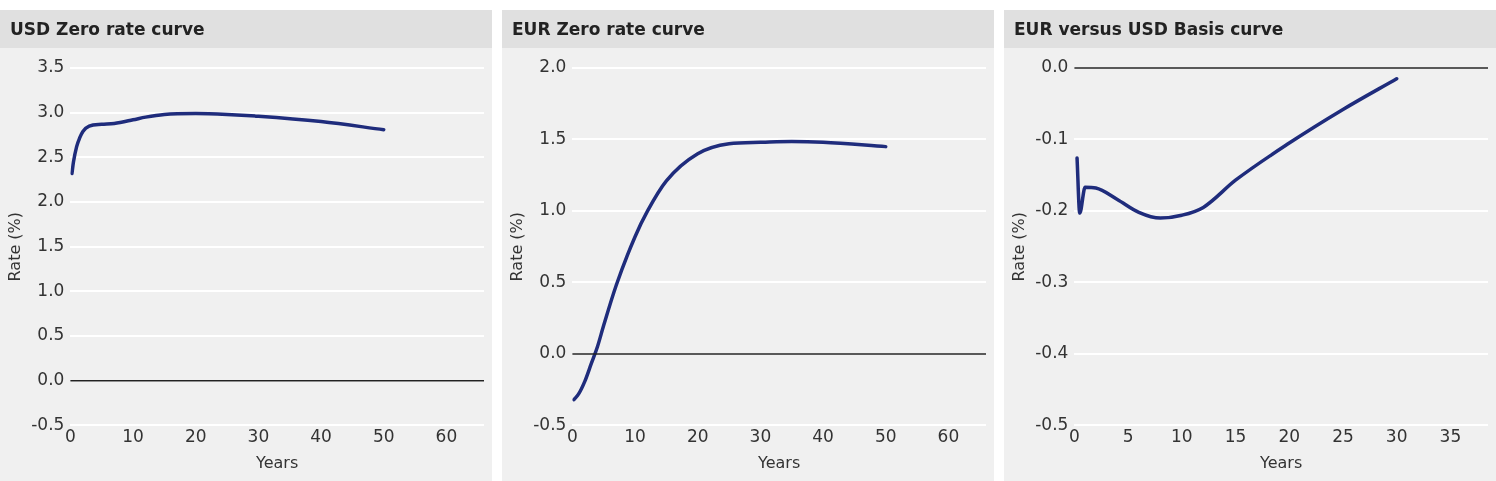  What do you see at coordinates (1052, 352) in the screenshot?
I see `y-tick-label: -0.4` at bounding box center [1052, 352].